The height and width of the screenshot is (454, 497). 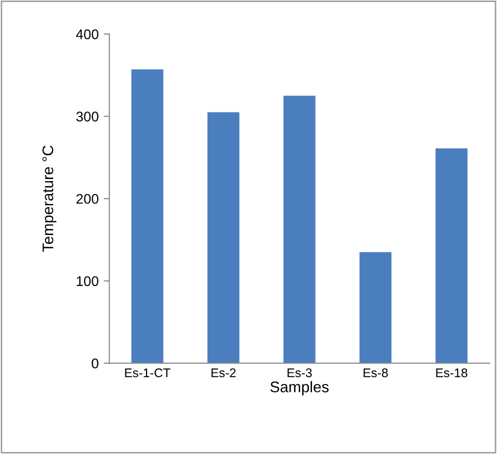 What do you see at coordinates (87, 281) in the screenshot?
I see `y-tick-label: 100` at bounding box center [87, 281].